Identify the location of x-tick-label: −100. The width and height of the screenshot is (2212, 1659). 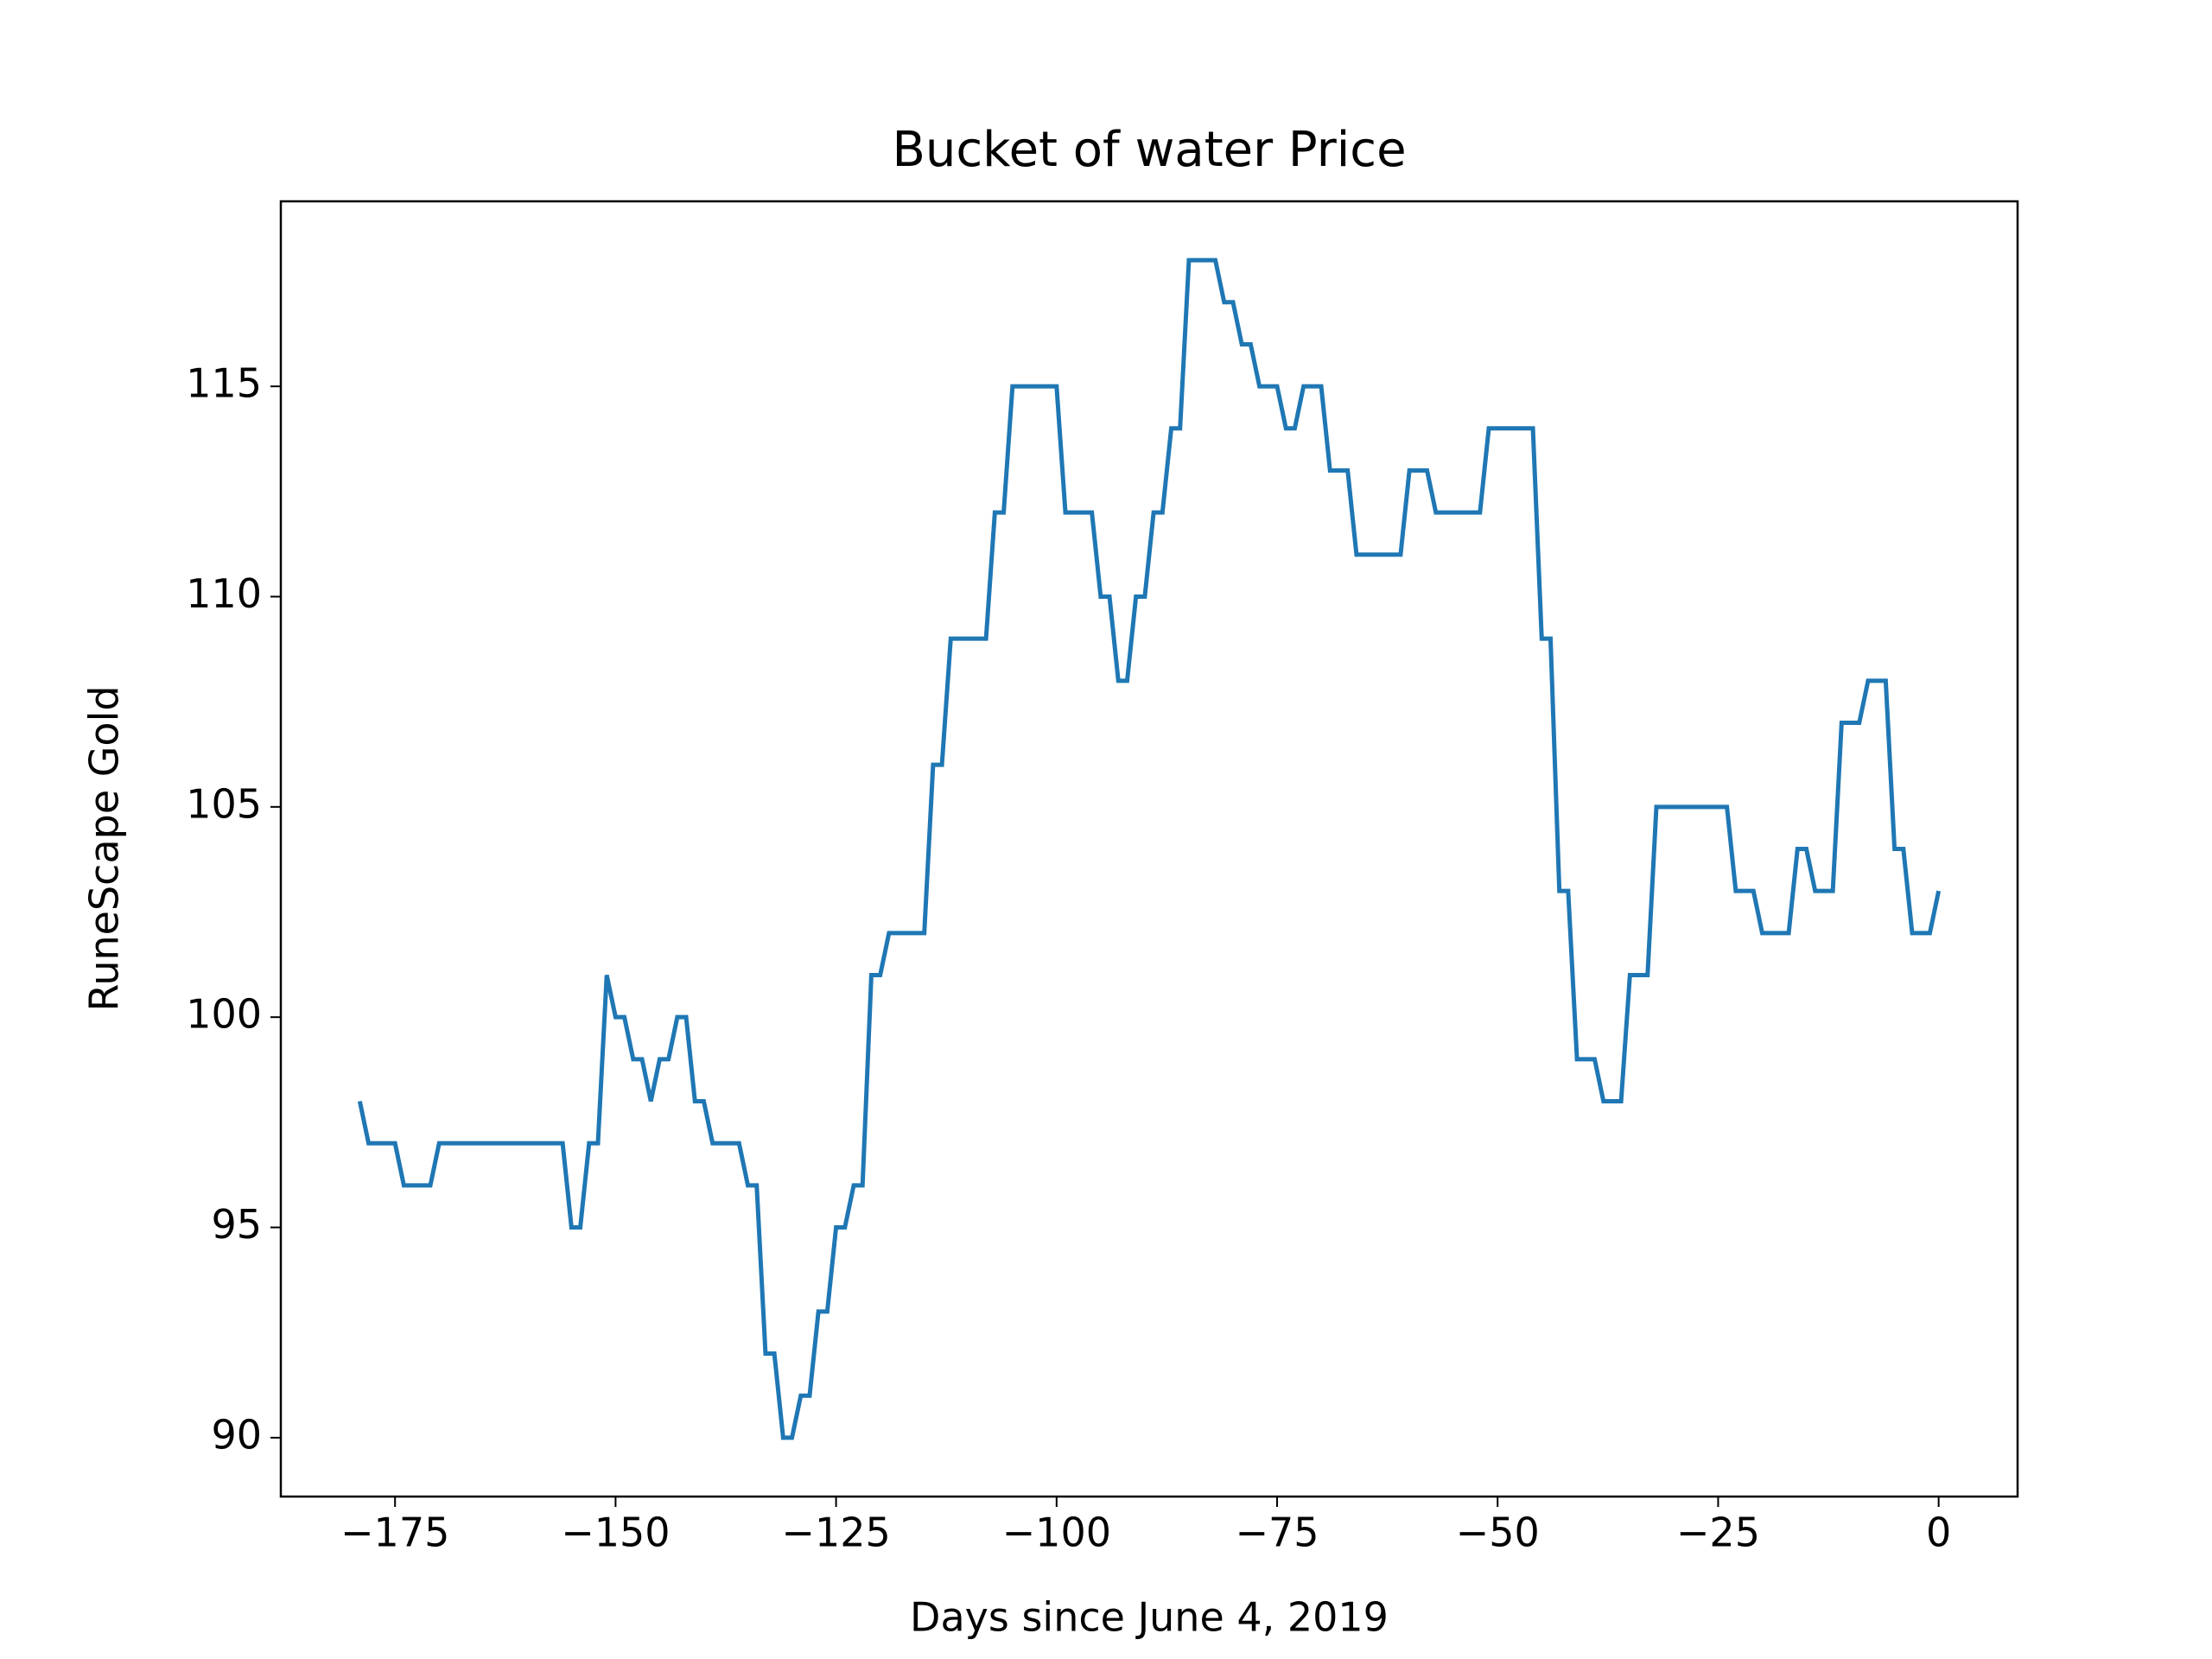
(1056, 1533).